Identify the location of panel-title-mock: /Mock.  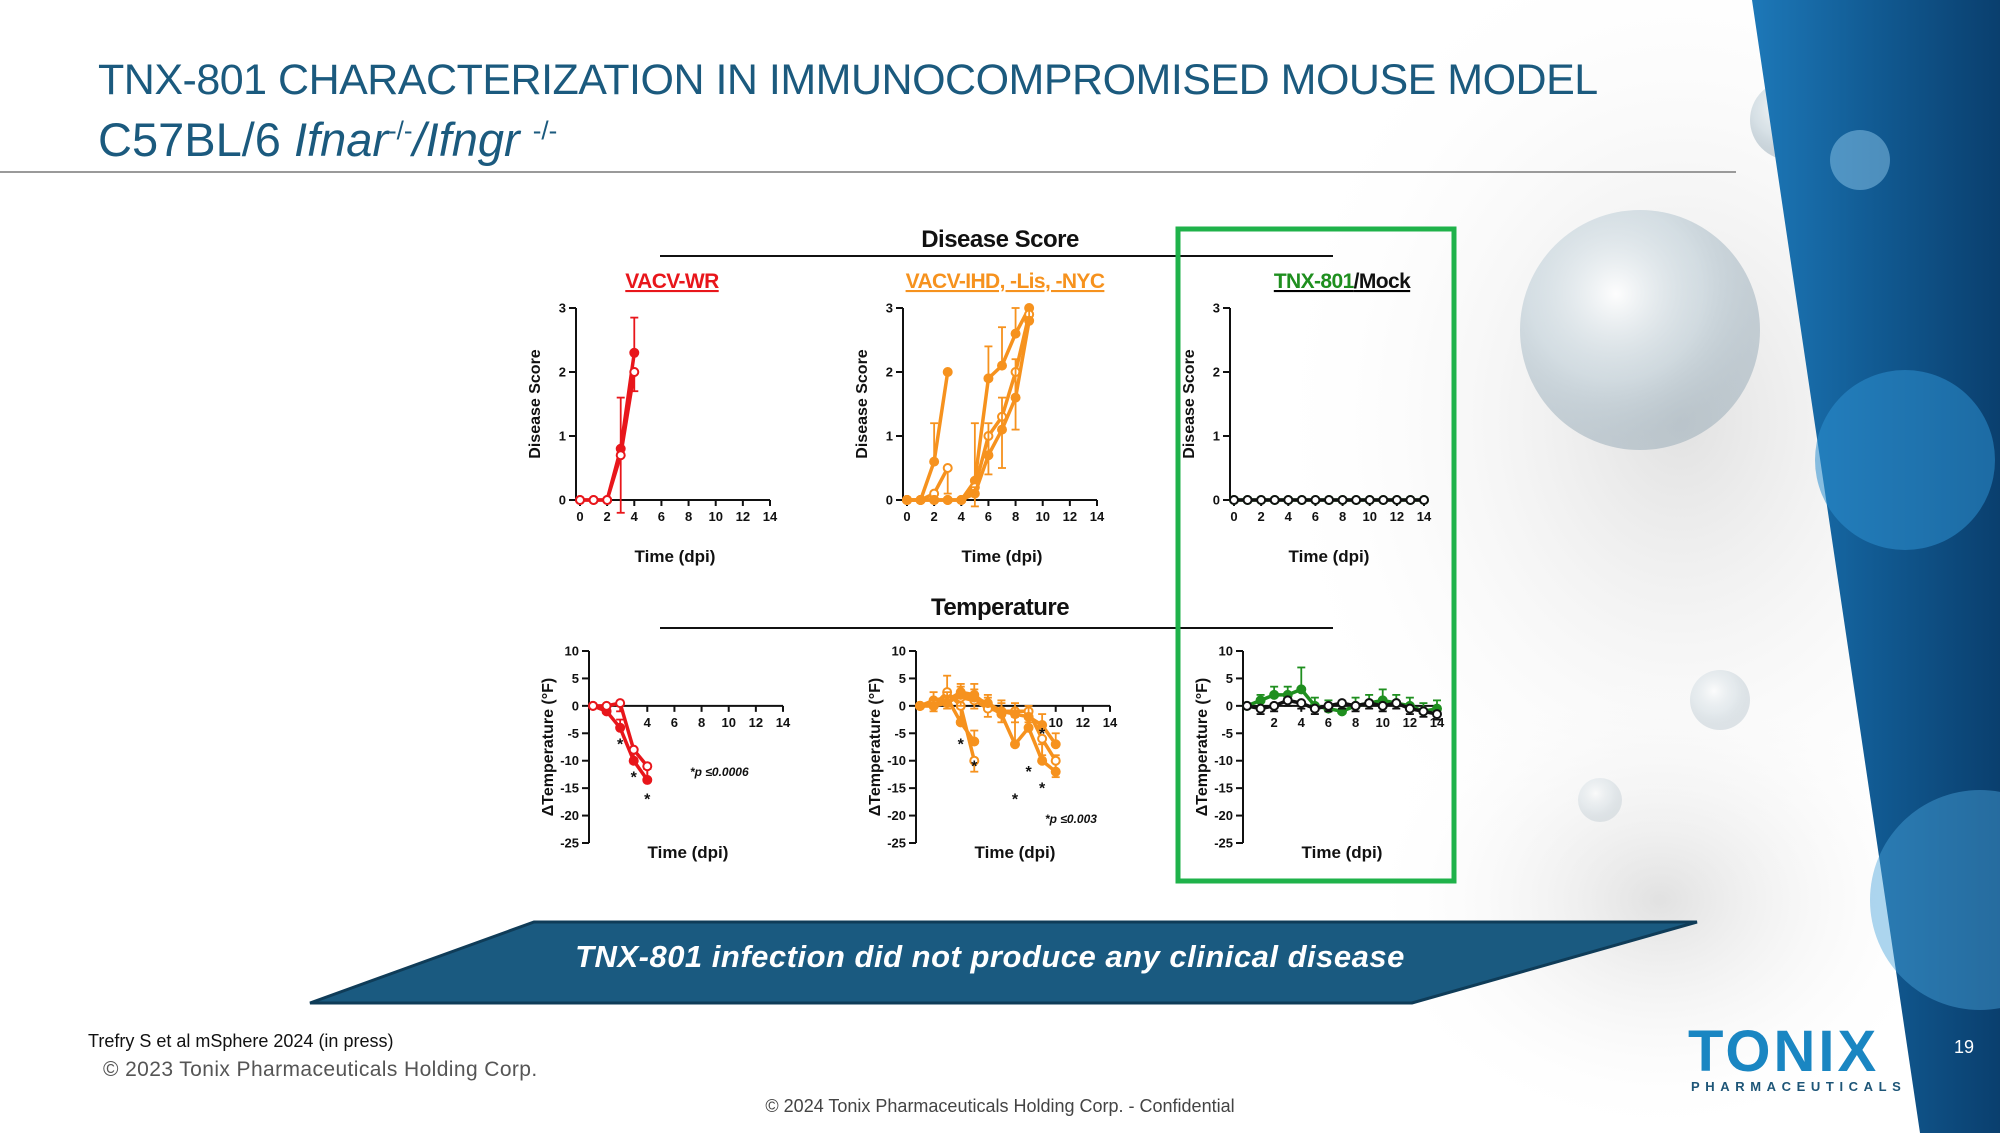
(1382, 281).